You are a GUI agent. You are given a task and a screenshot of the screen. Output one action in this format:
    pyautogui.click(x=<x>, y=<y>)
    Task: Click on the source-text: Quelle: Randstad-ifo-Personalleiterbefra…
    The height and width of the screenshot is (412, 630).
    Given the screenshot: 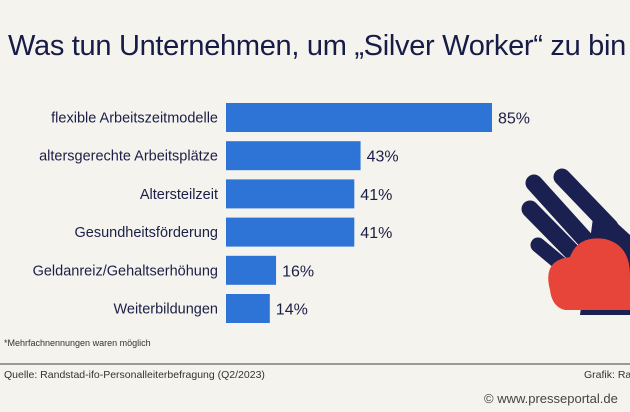 What is the action you would take?
    pyautogui.click(x=134, y=375)
    